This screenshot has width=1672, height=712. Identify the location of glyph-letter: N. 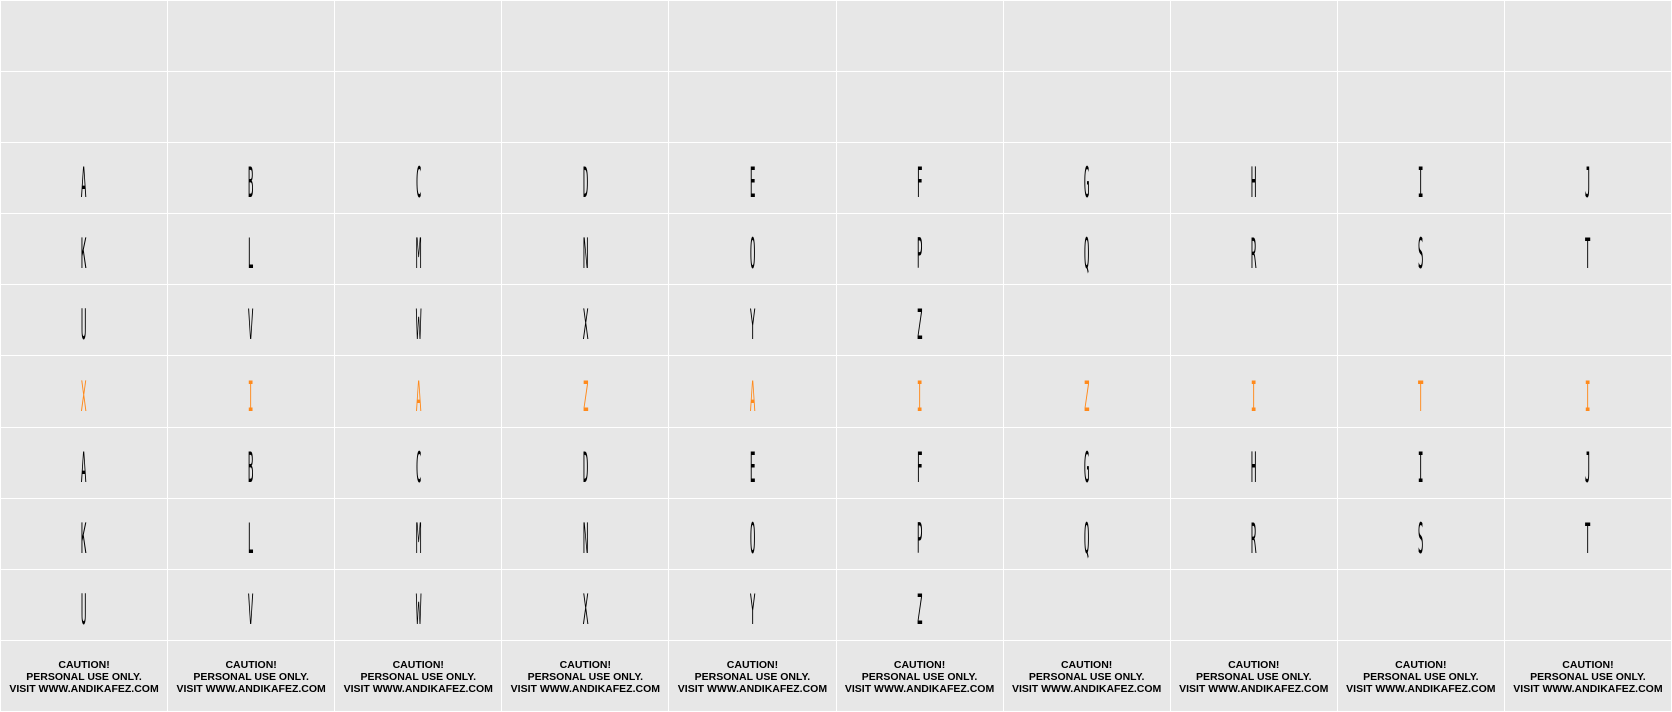
(585, 254).